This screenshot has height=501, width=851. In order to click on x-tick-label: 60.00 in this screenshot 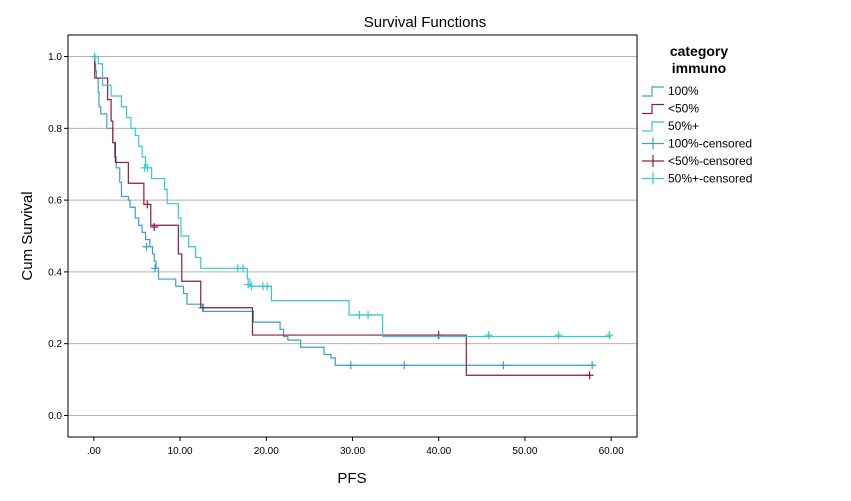, I will do `click(611, 451)`.